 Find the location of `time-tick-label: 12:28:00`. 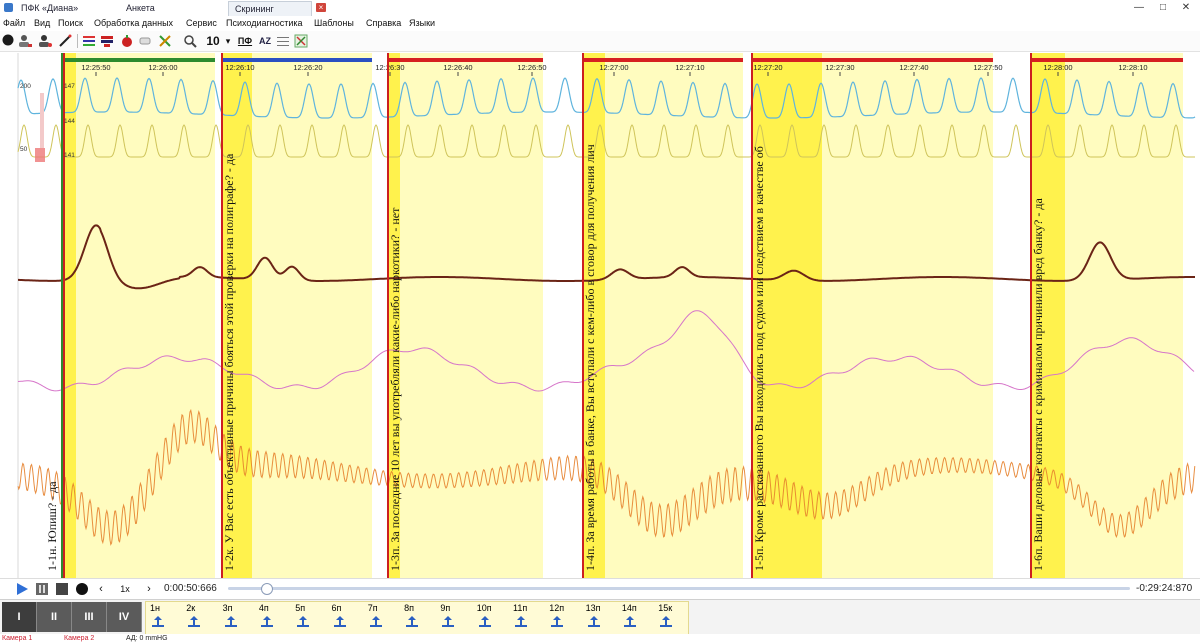

time-tick-label: 12:28:00 is located at coordinates (1057, 67).